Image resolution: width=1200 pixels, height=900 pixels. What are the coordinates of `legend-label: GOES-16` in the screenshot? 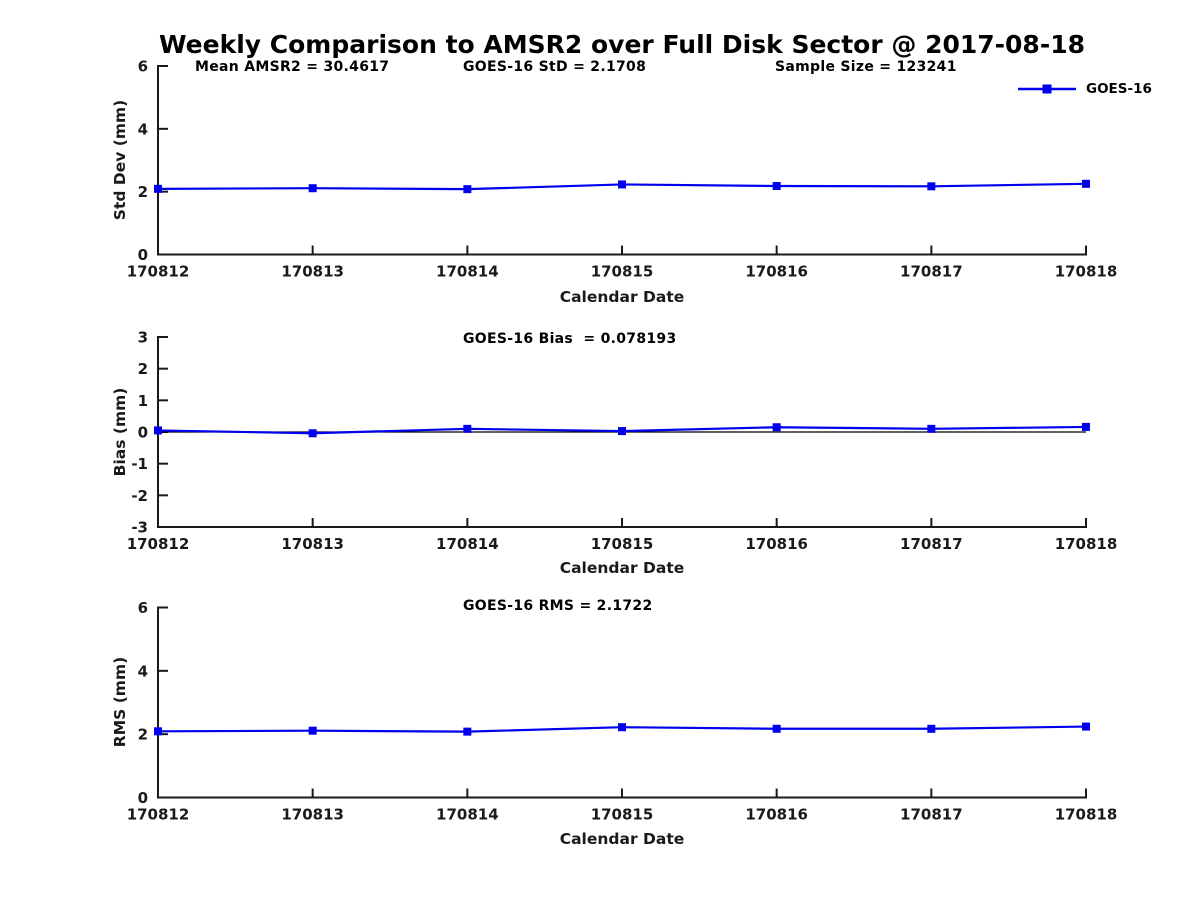 It's located at (1119, 89).